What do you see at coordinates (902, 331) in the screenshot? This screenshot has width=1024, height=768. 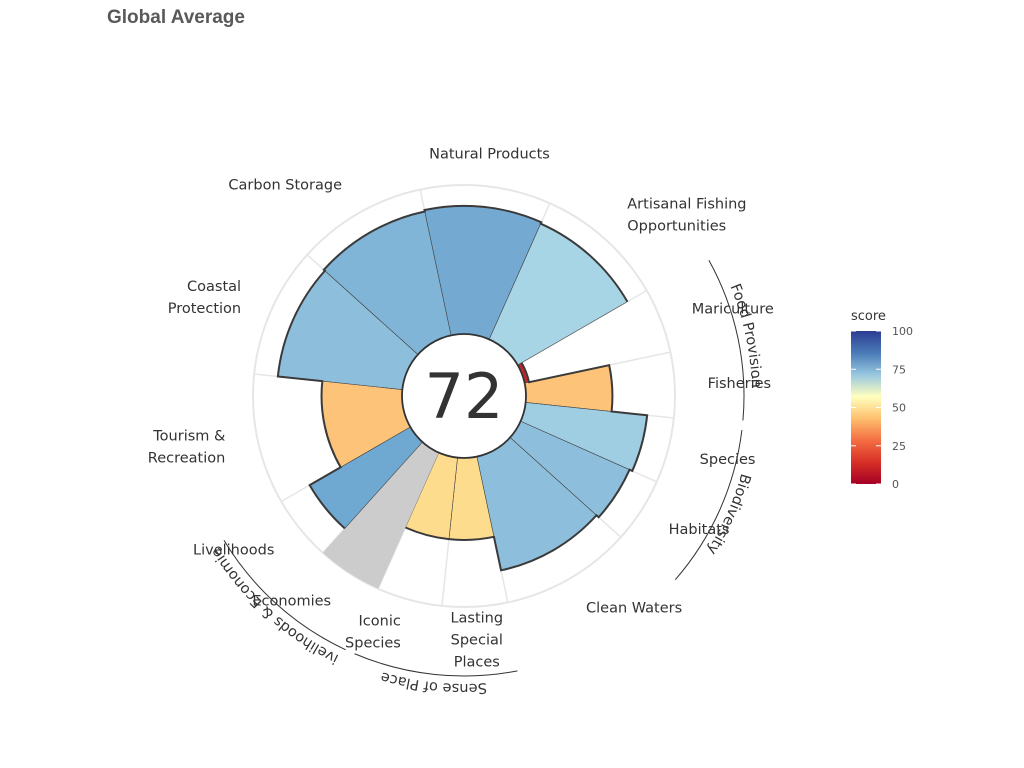 I see `legend-tick: 100` at bounding box center [902, 331].